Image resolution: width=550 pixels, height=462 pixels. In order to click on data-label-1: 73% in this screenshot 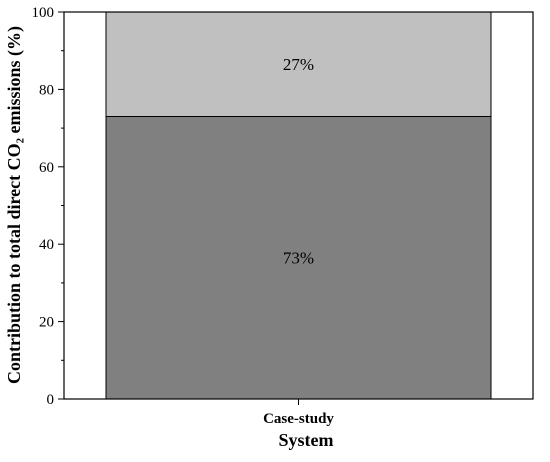, I will do `click(298, 258)`.